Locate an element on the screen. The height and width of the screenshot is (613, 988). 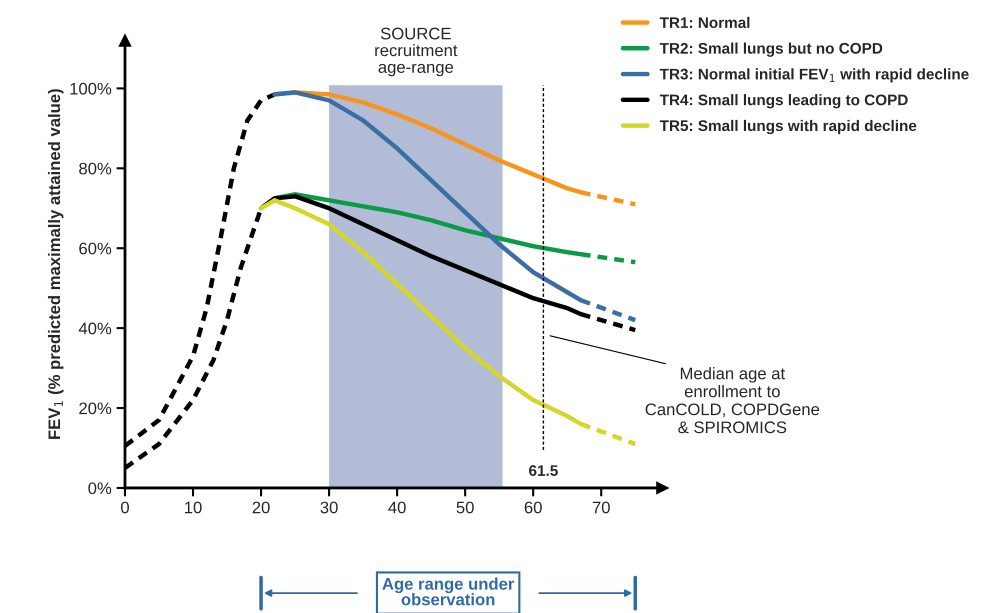
y-tick-label: 20% is located at coordinates (95, 408).